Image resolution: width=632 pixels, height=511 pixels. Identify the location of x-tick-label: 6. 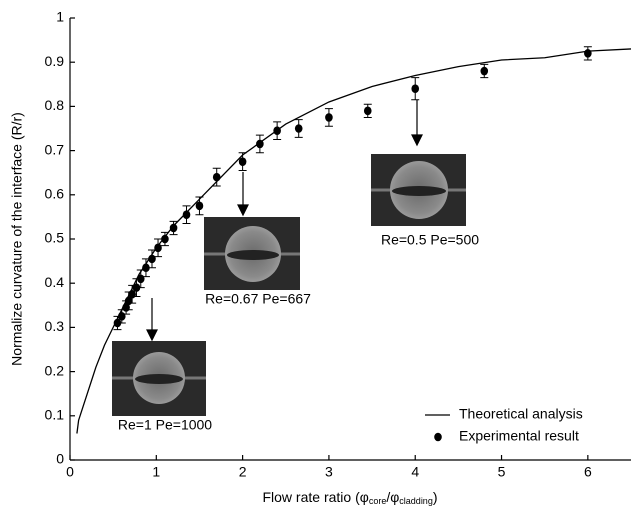
(588, 472).